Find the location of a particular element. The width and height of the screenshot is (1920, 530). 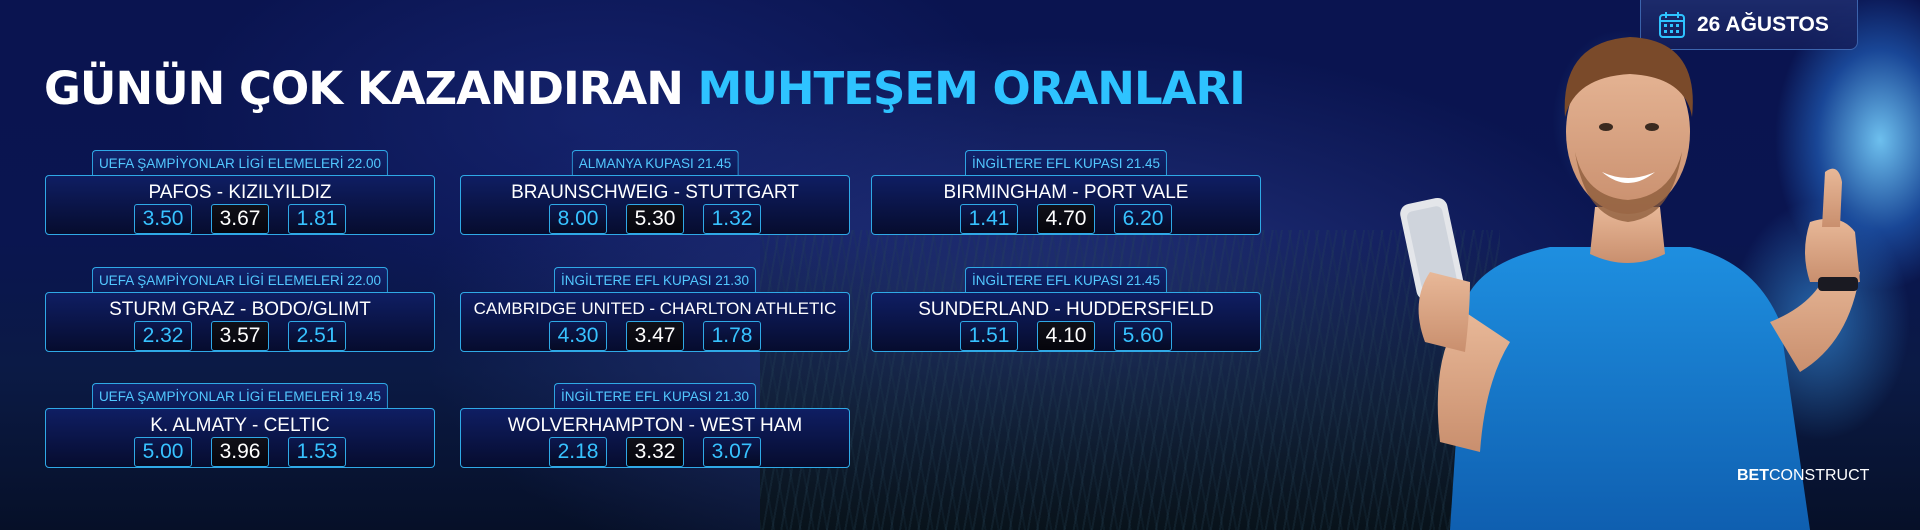

title-white-part: GÜNÜN ÇOK KAZANDIRAN is located at coordinates (364, 88).